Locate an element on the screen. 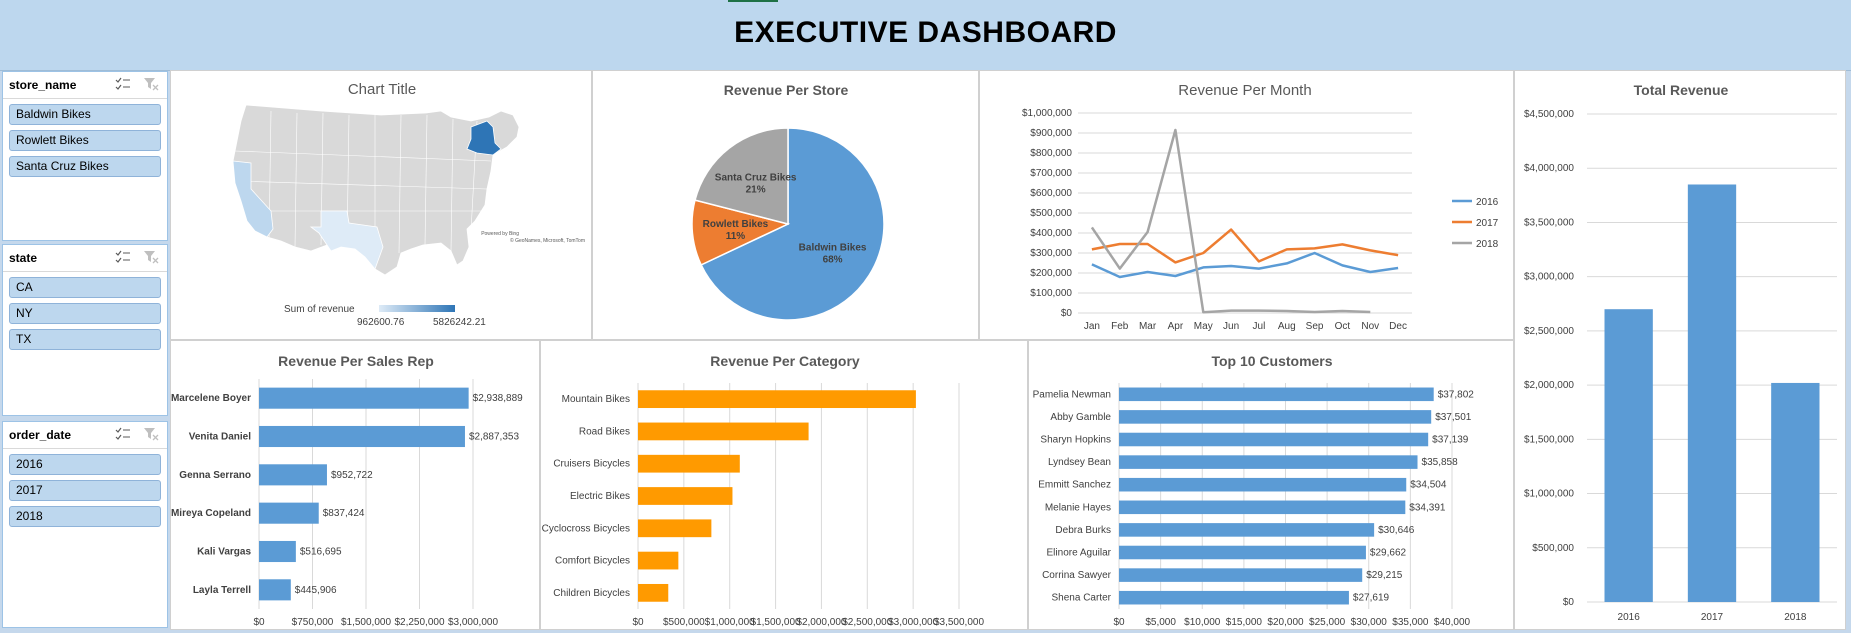  line-title: Revenue Per Month is located at coordinates (1244, 90).